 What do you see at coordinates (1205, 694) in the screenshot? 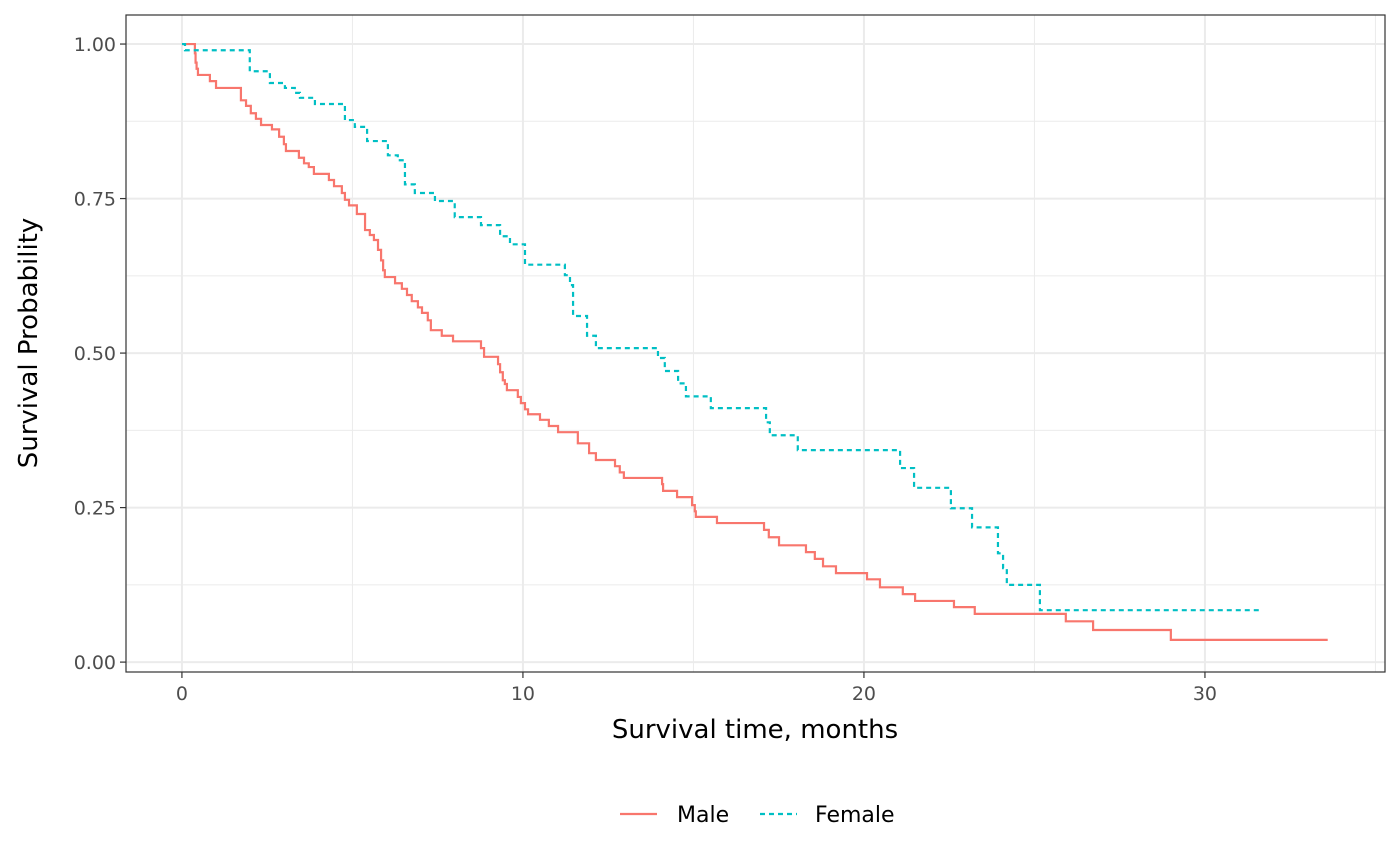
I see `x-tick-label: 30` at bounding box center [1205, 694].